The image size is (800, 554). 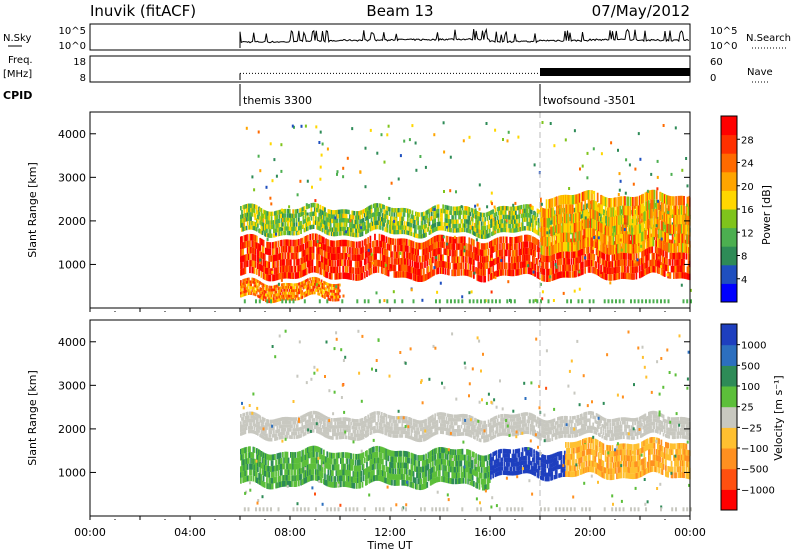 I want to click on nsky-rtick-top: 10^5, so click(x=723, y=31).